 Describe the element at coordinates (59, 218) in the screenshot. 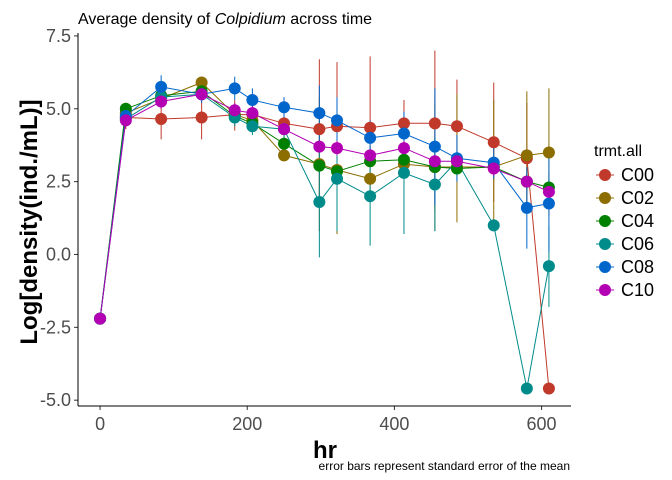

I see `y-axis-ticks: -5.0 -2.5 0.0 2.5 5.0 7.5` at that location.